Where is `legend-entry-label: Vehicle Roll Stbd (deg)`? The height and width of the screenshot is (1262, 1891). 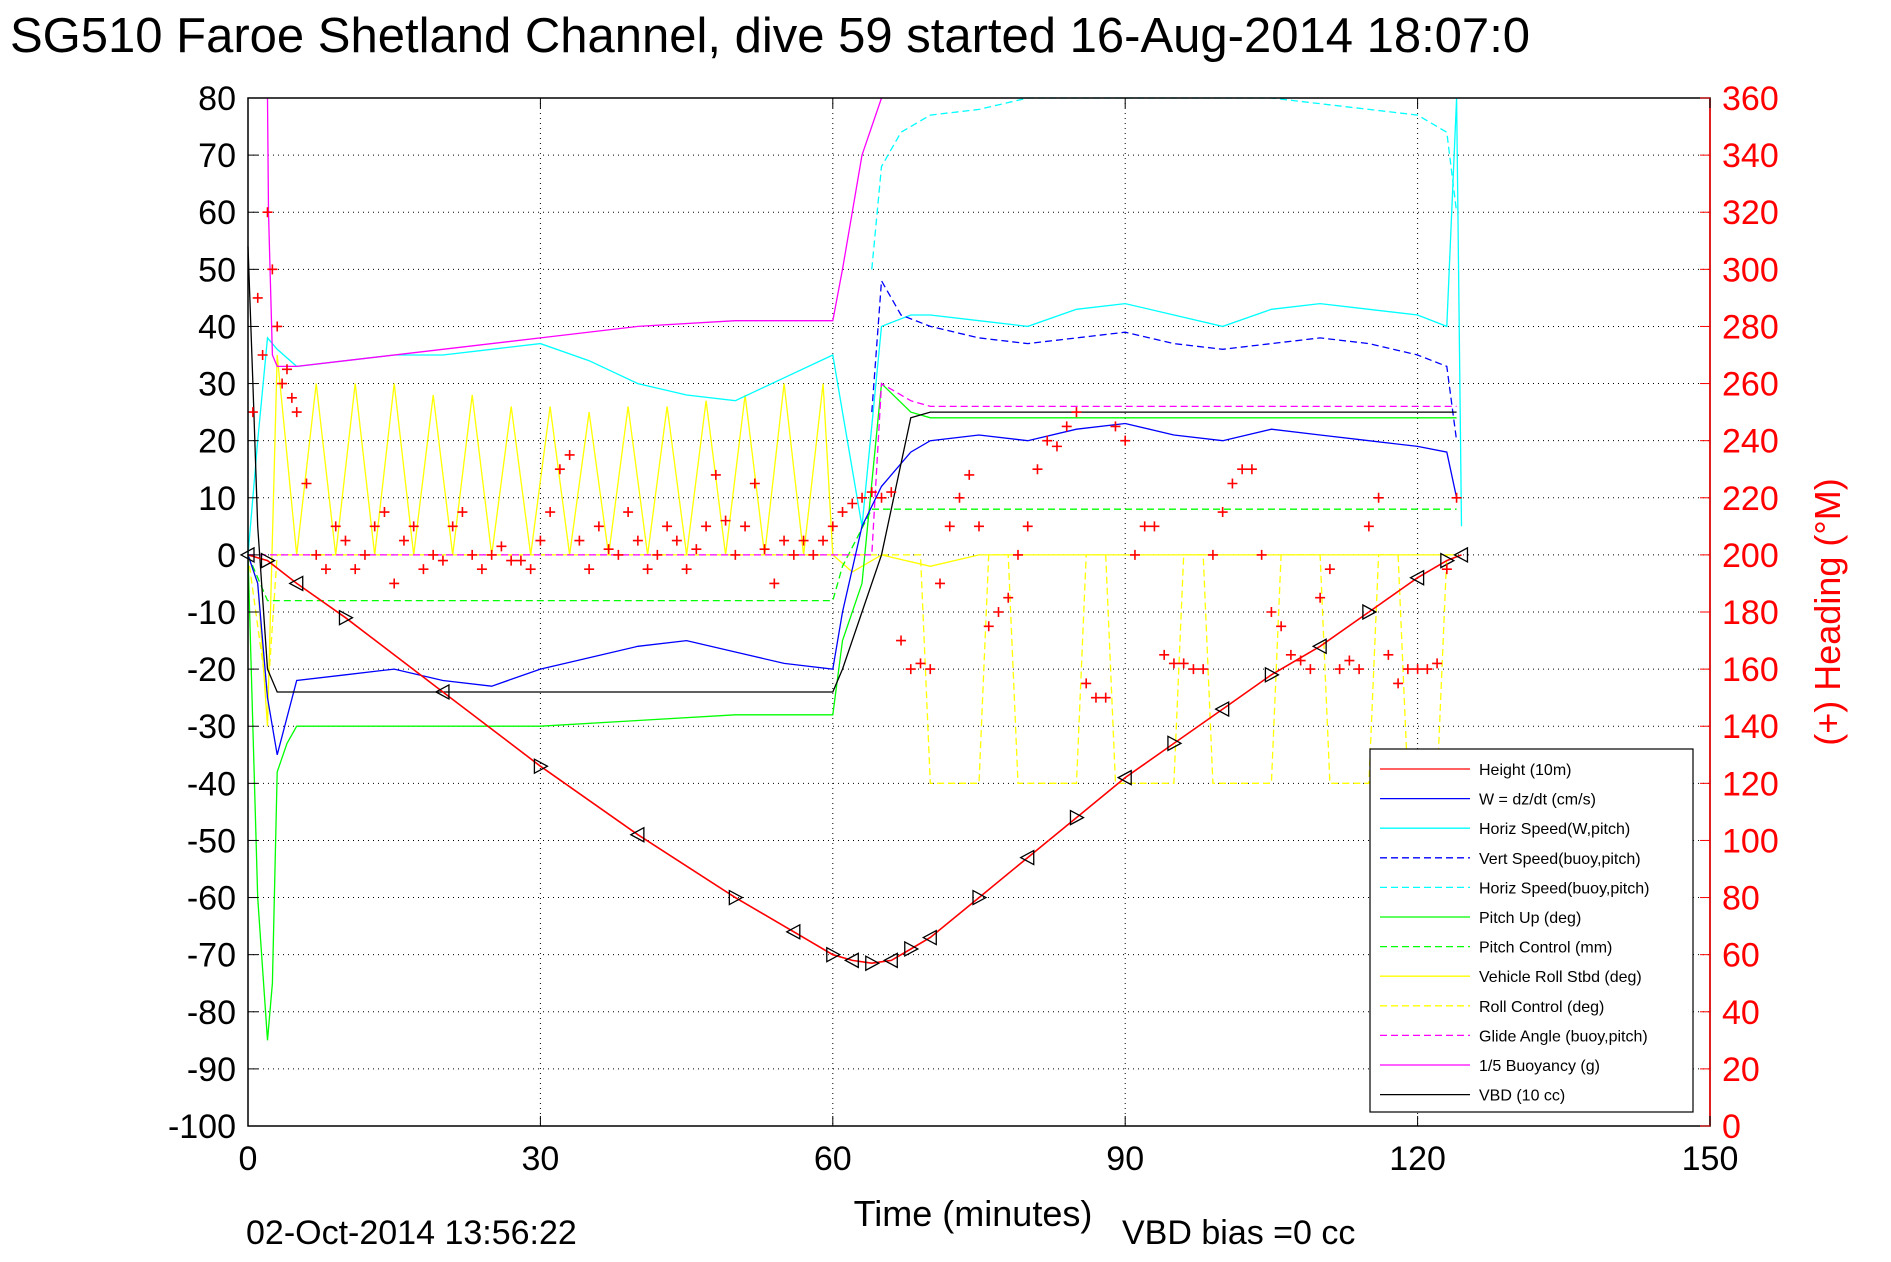 legend-entry-label: Vehicle Roll Stbd (deg) is located at coordinates (1560, 977).